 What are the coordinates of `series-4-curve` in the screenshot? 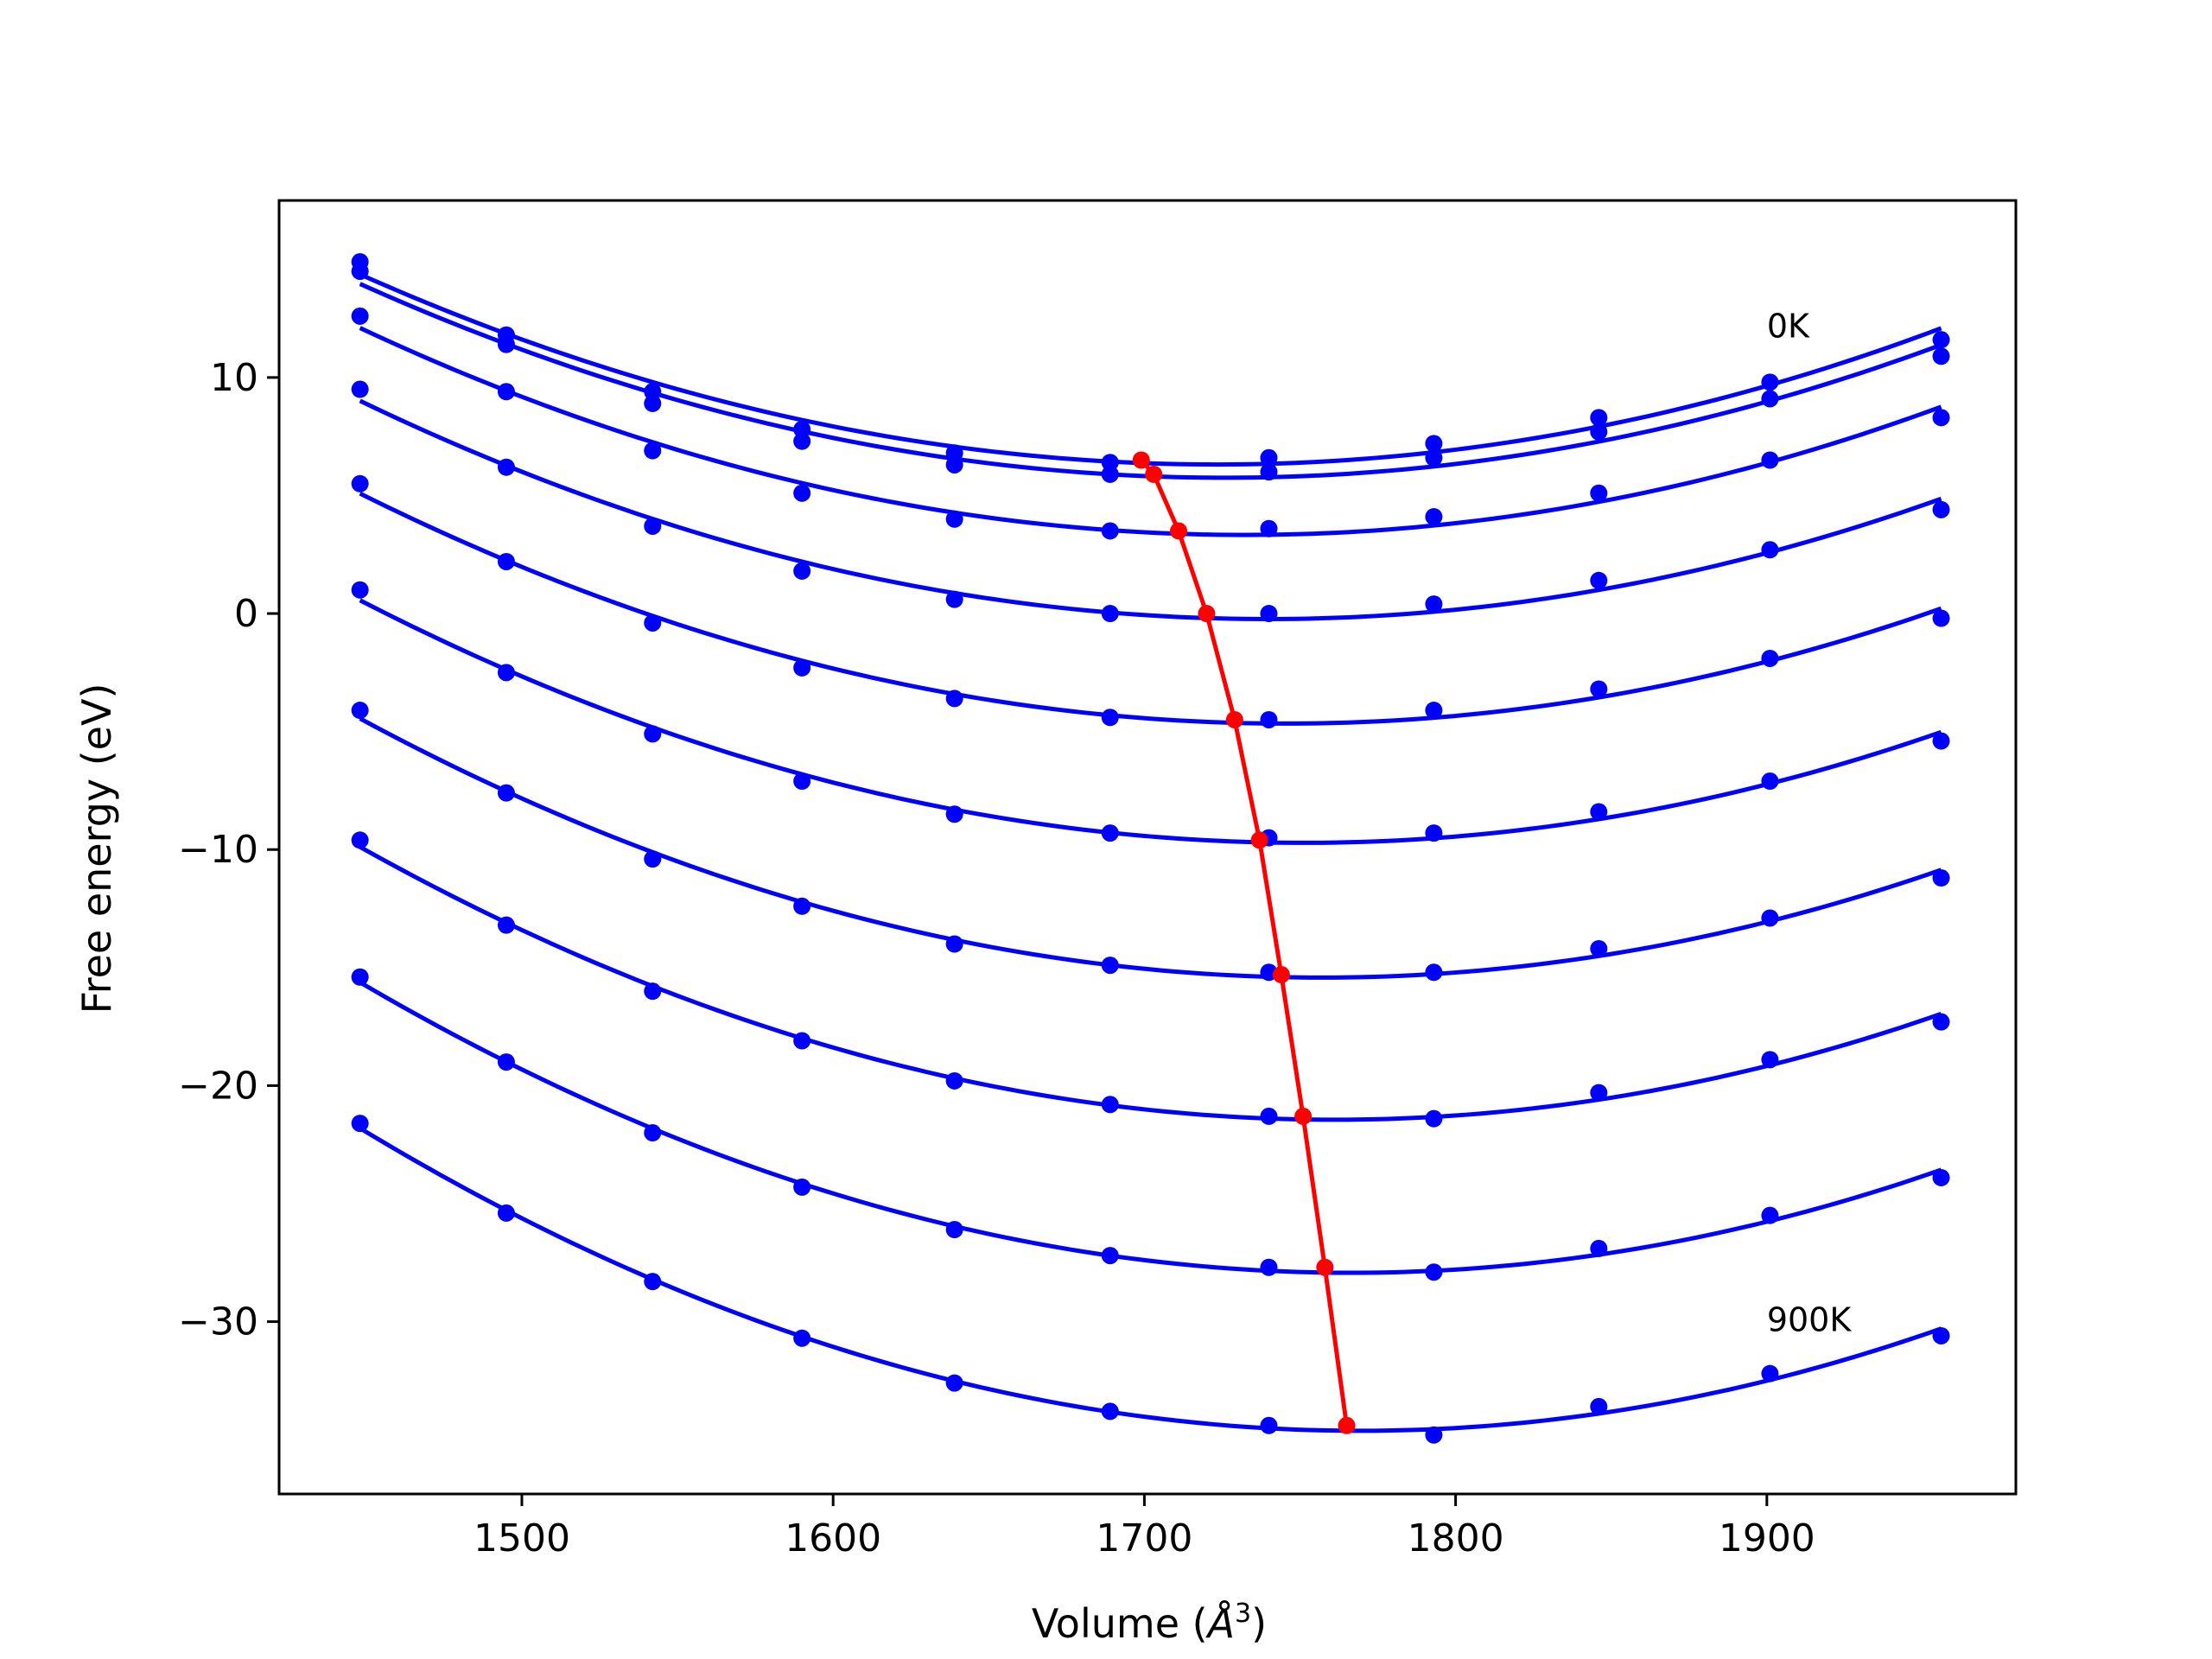 It's located at (1150, 509).